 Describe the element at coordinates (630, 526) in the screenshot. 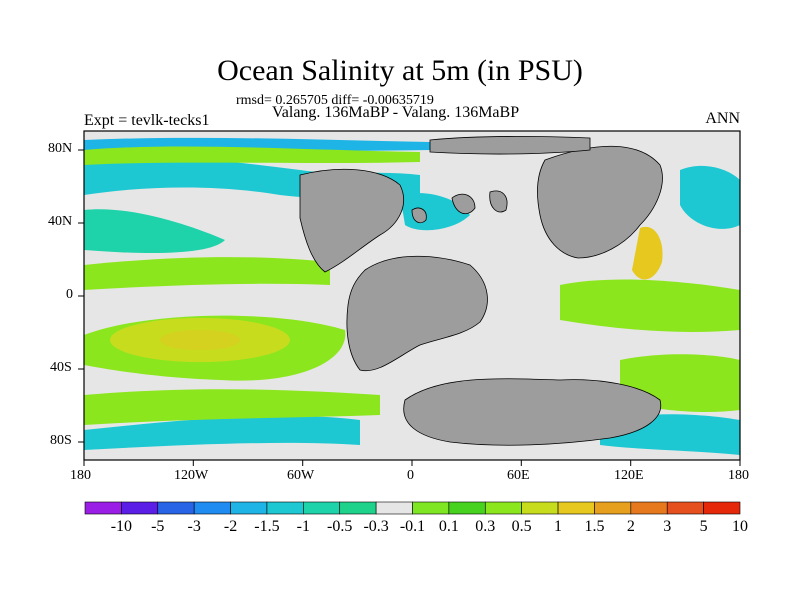

I see `colorbar-label: 2` at that location.